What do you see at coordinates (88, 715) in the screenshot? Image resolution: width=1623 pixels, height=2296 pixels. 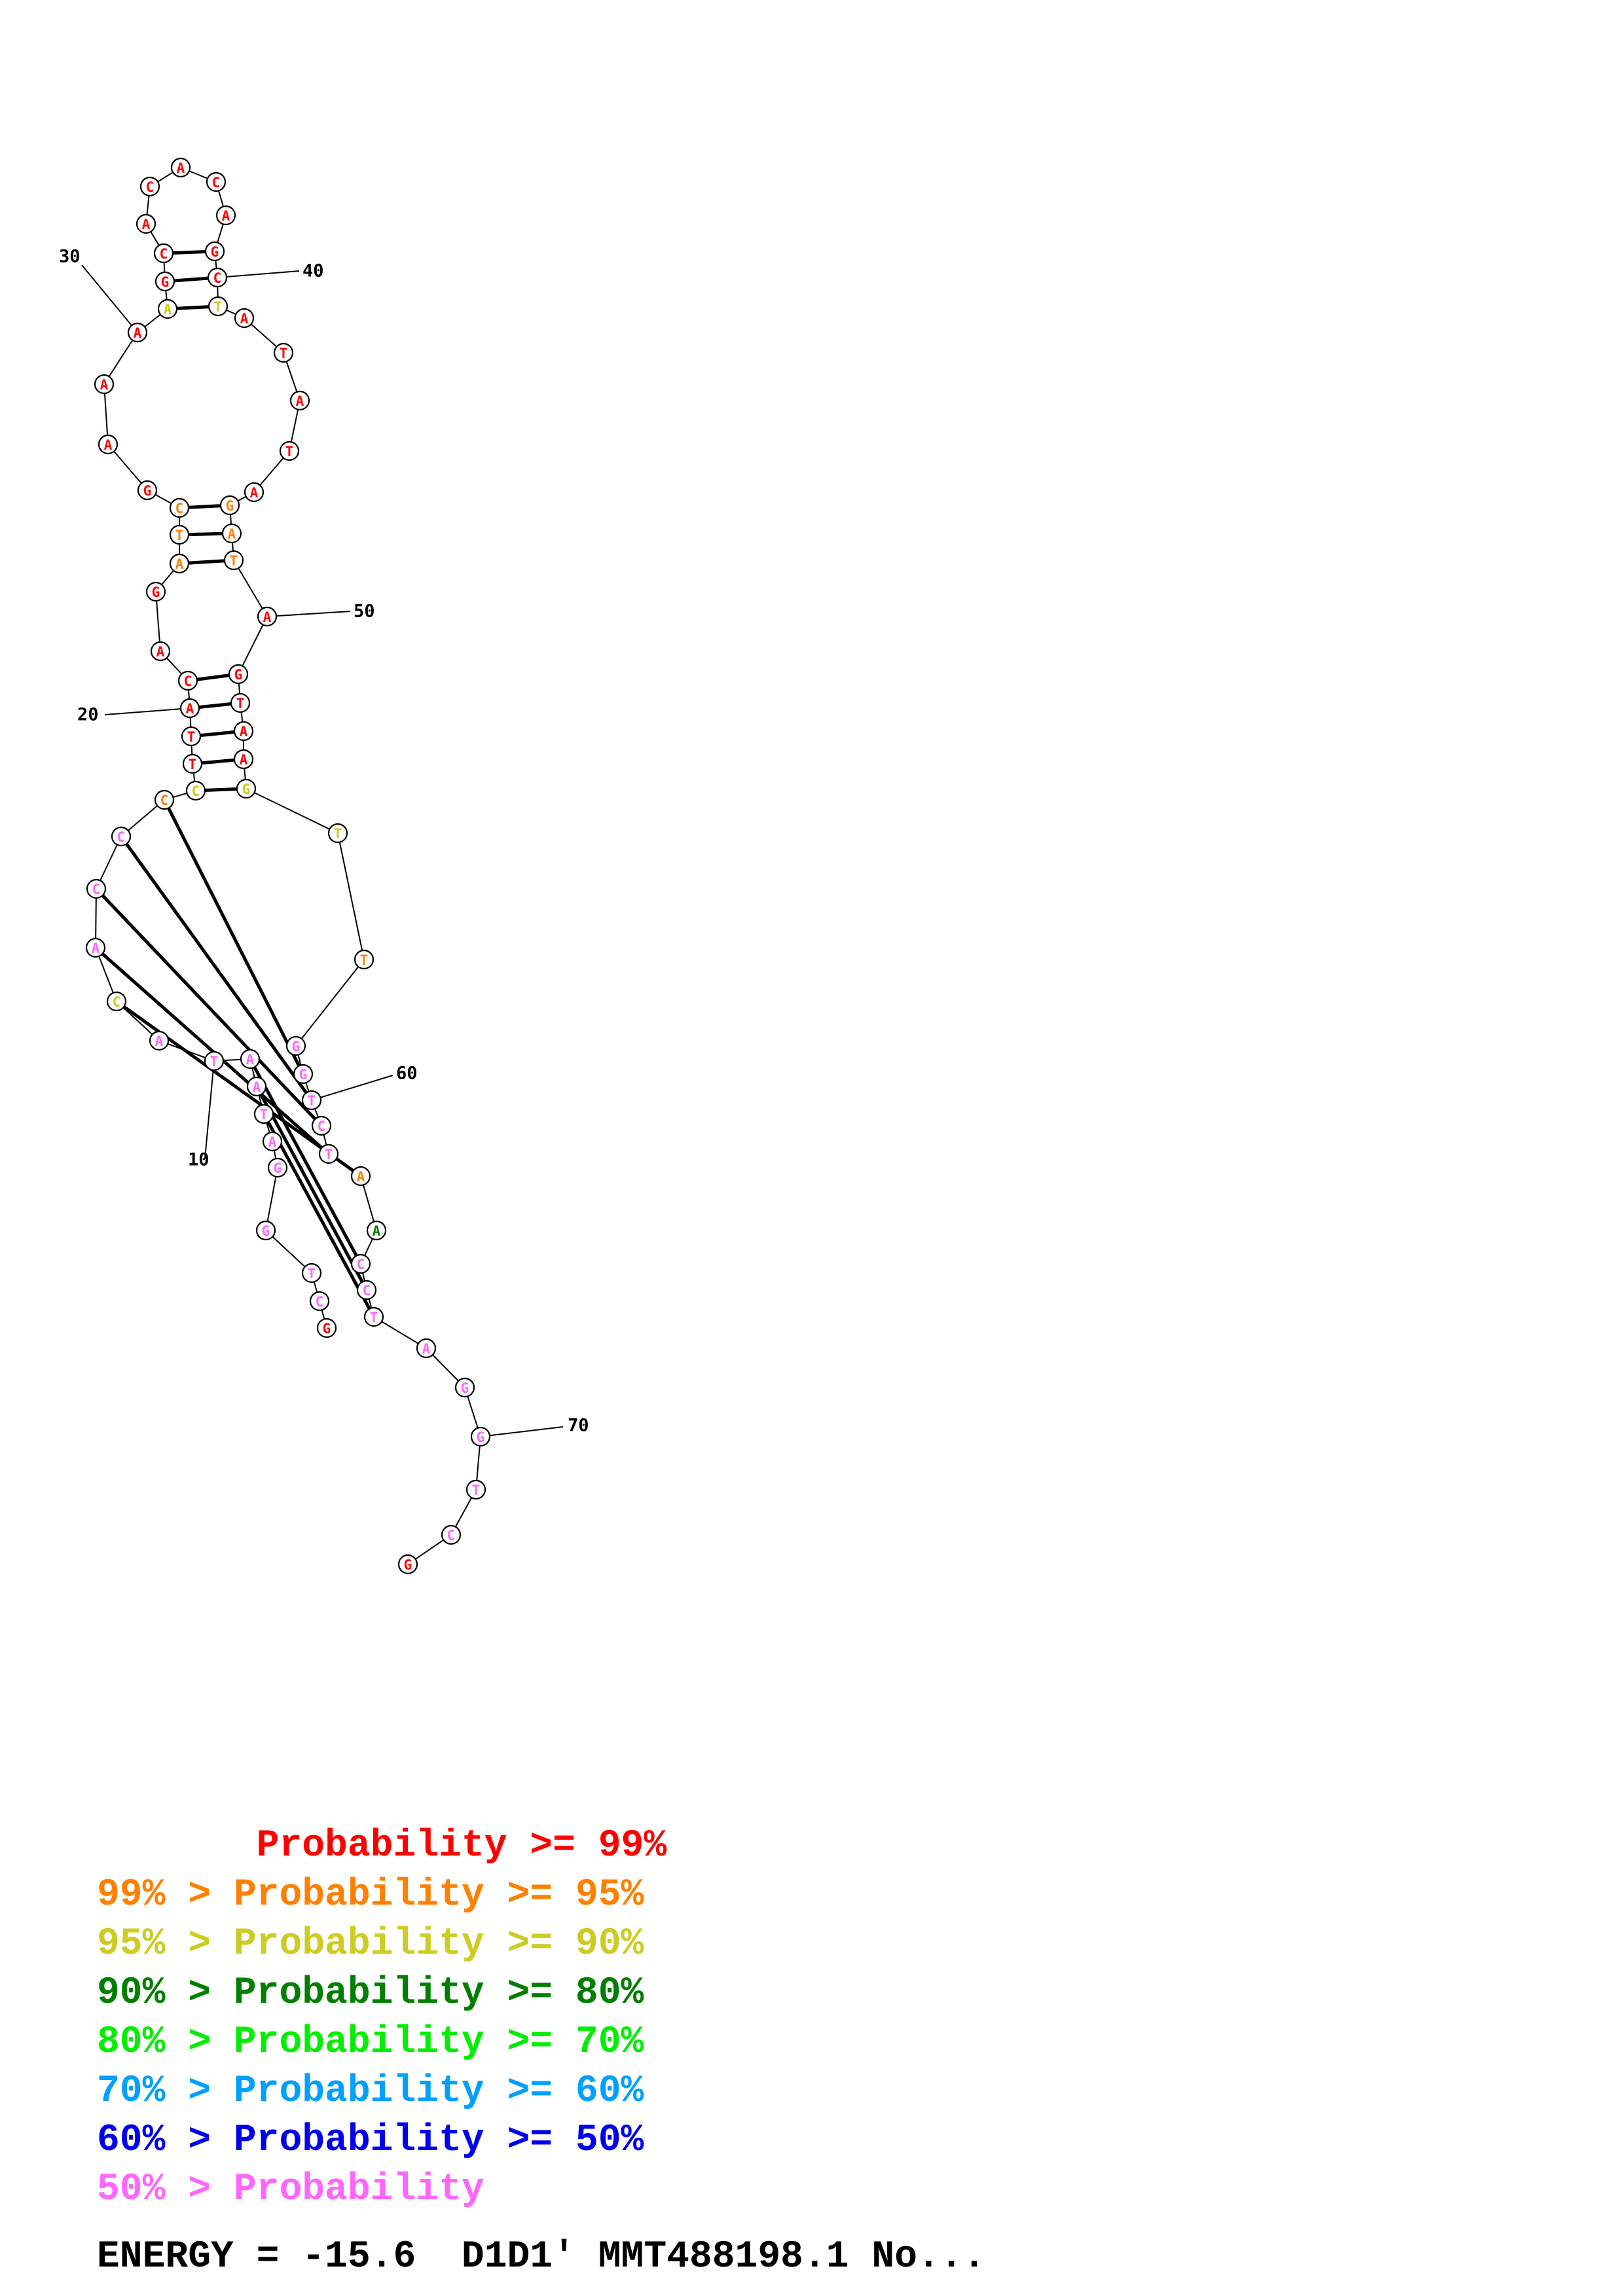 I see `index-label: 20` at bounding box center [88, 715].